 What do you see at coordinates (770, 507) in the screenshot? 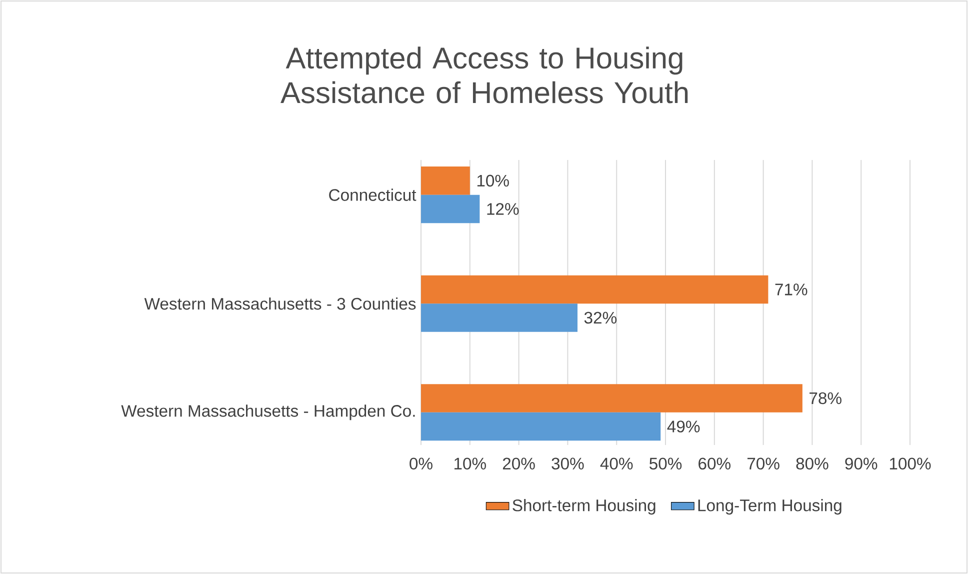
I see `legend-label: Long-Term Housing` at bounding box center [770, 507].